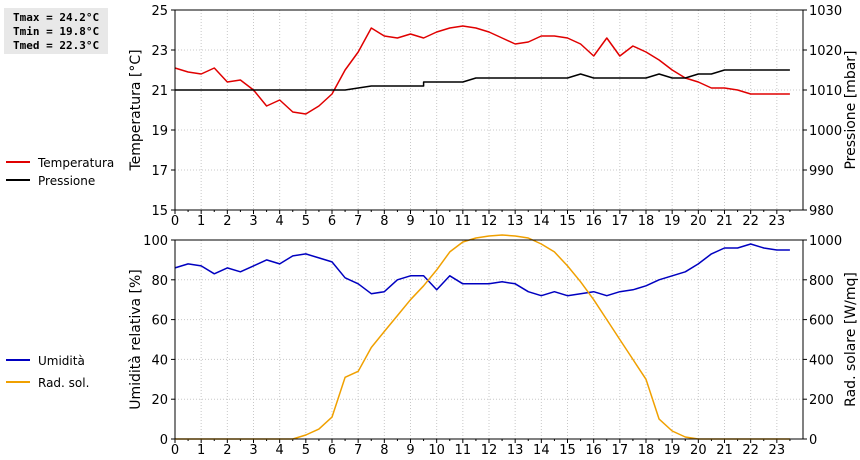 The width and height of the screenshot is (860, 460). Describe the element at coordinates (821, 321) in the screenshot. I see `y2-tick-label: 600` at that location.